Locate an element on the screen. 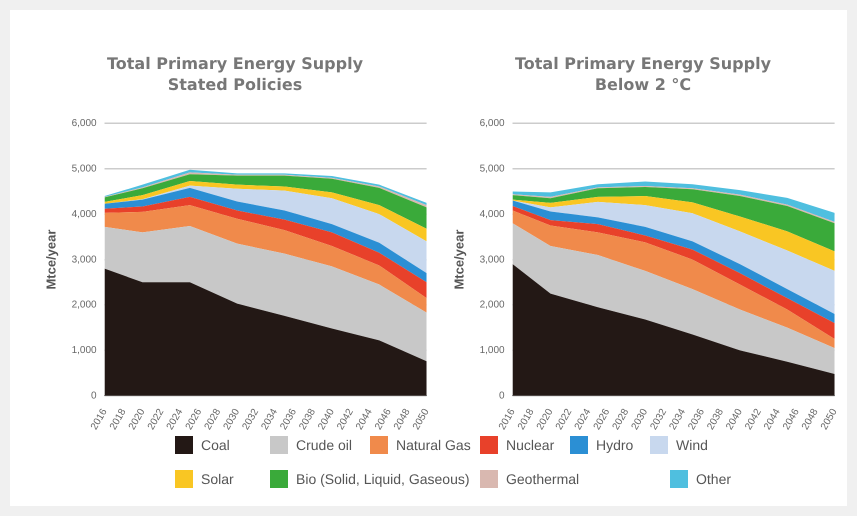 This screenshot has width=857, height=516. legend-label: Coal is located at coordinates (215, 445).